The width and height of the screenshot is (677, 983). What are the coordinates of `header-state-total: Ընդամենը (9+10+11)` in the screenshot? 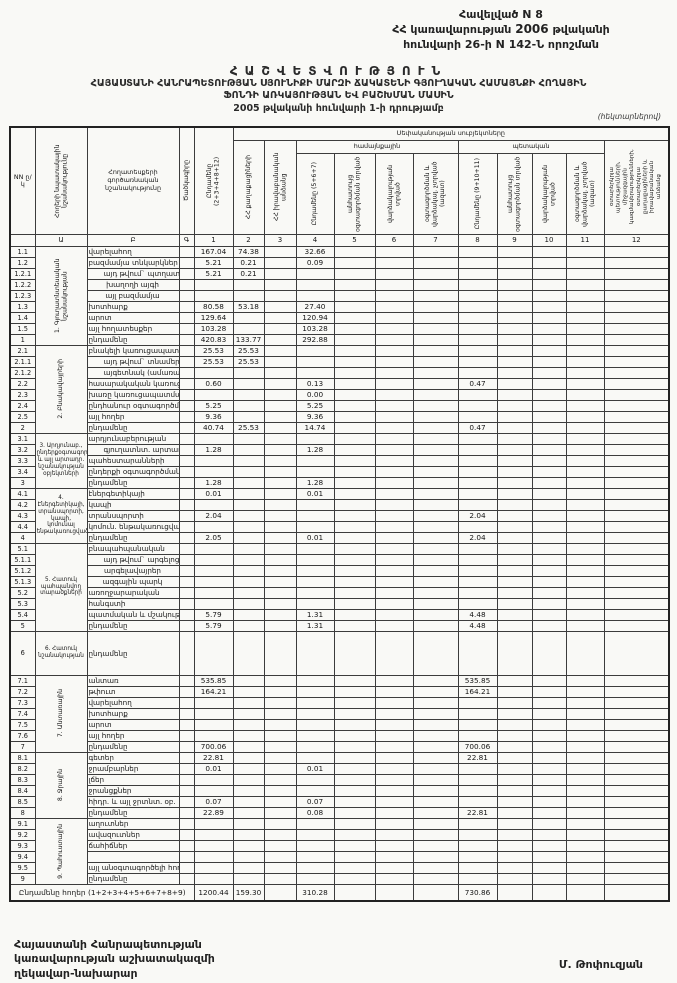 It's located at (477, 193).